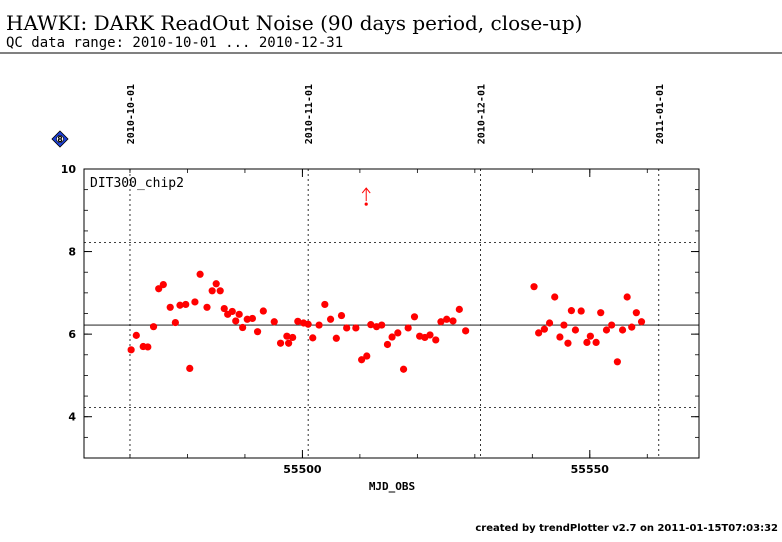 Image resolution: width=782 pixels, height=542 pixels. I want to click on date-marker-label: 2011-01-01, so click(660, 114).